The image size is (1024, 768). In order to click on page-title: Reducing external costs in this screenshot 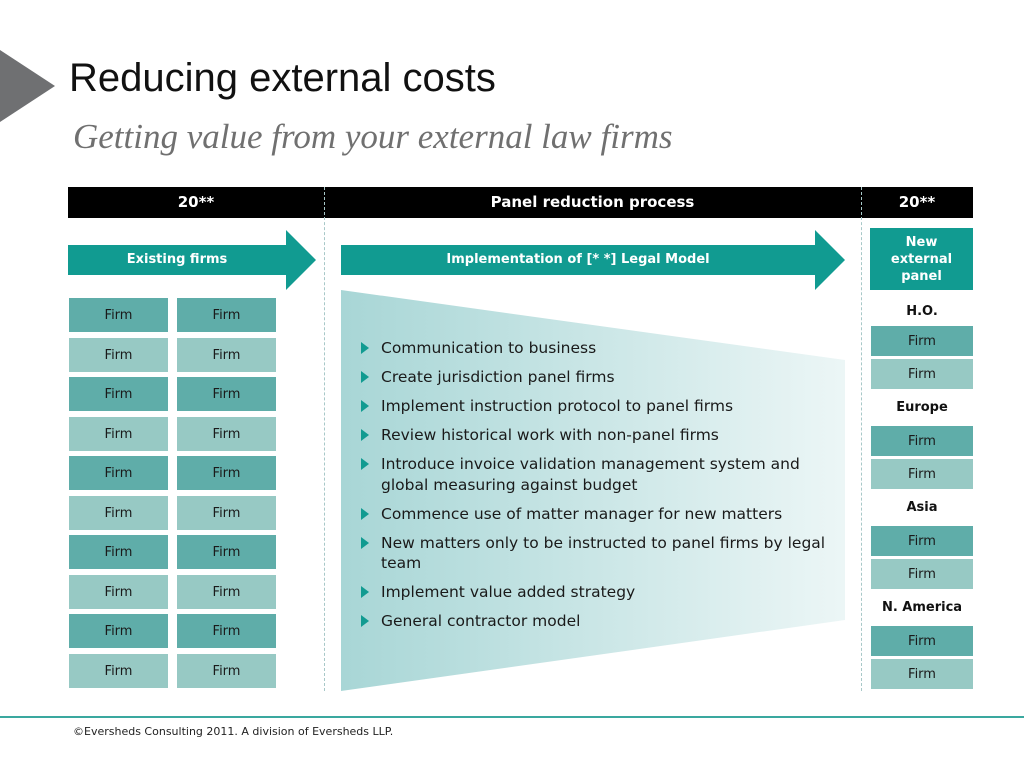, I will do `click(282, 78)`.